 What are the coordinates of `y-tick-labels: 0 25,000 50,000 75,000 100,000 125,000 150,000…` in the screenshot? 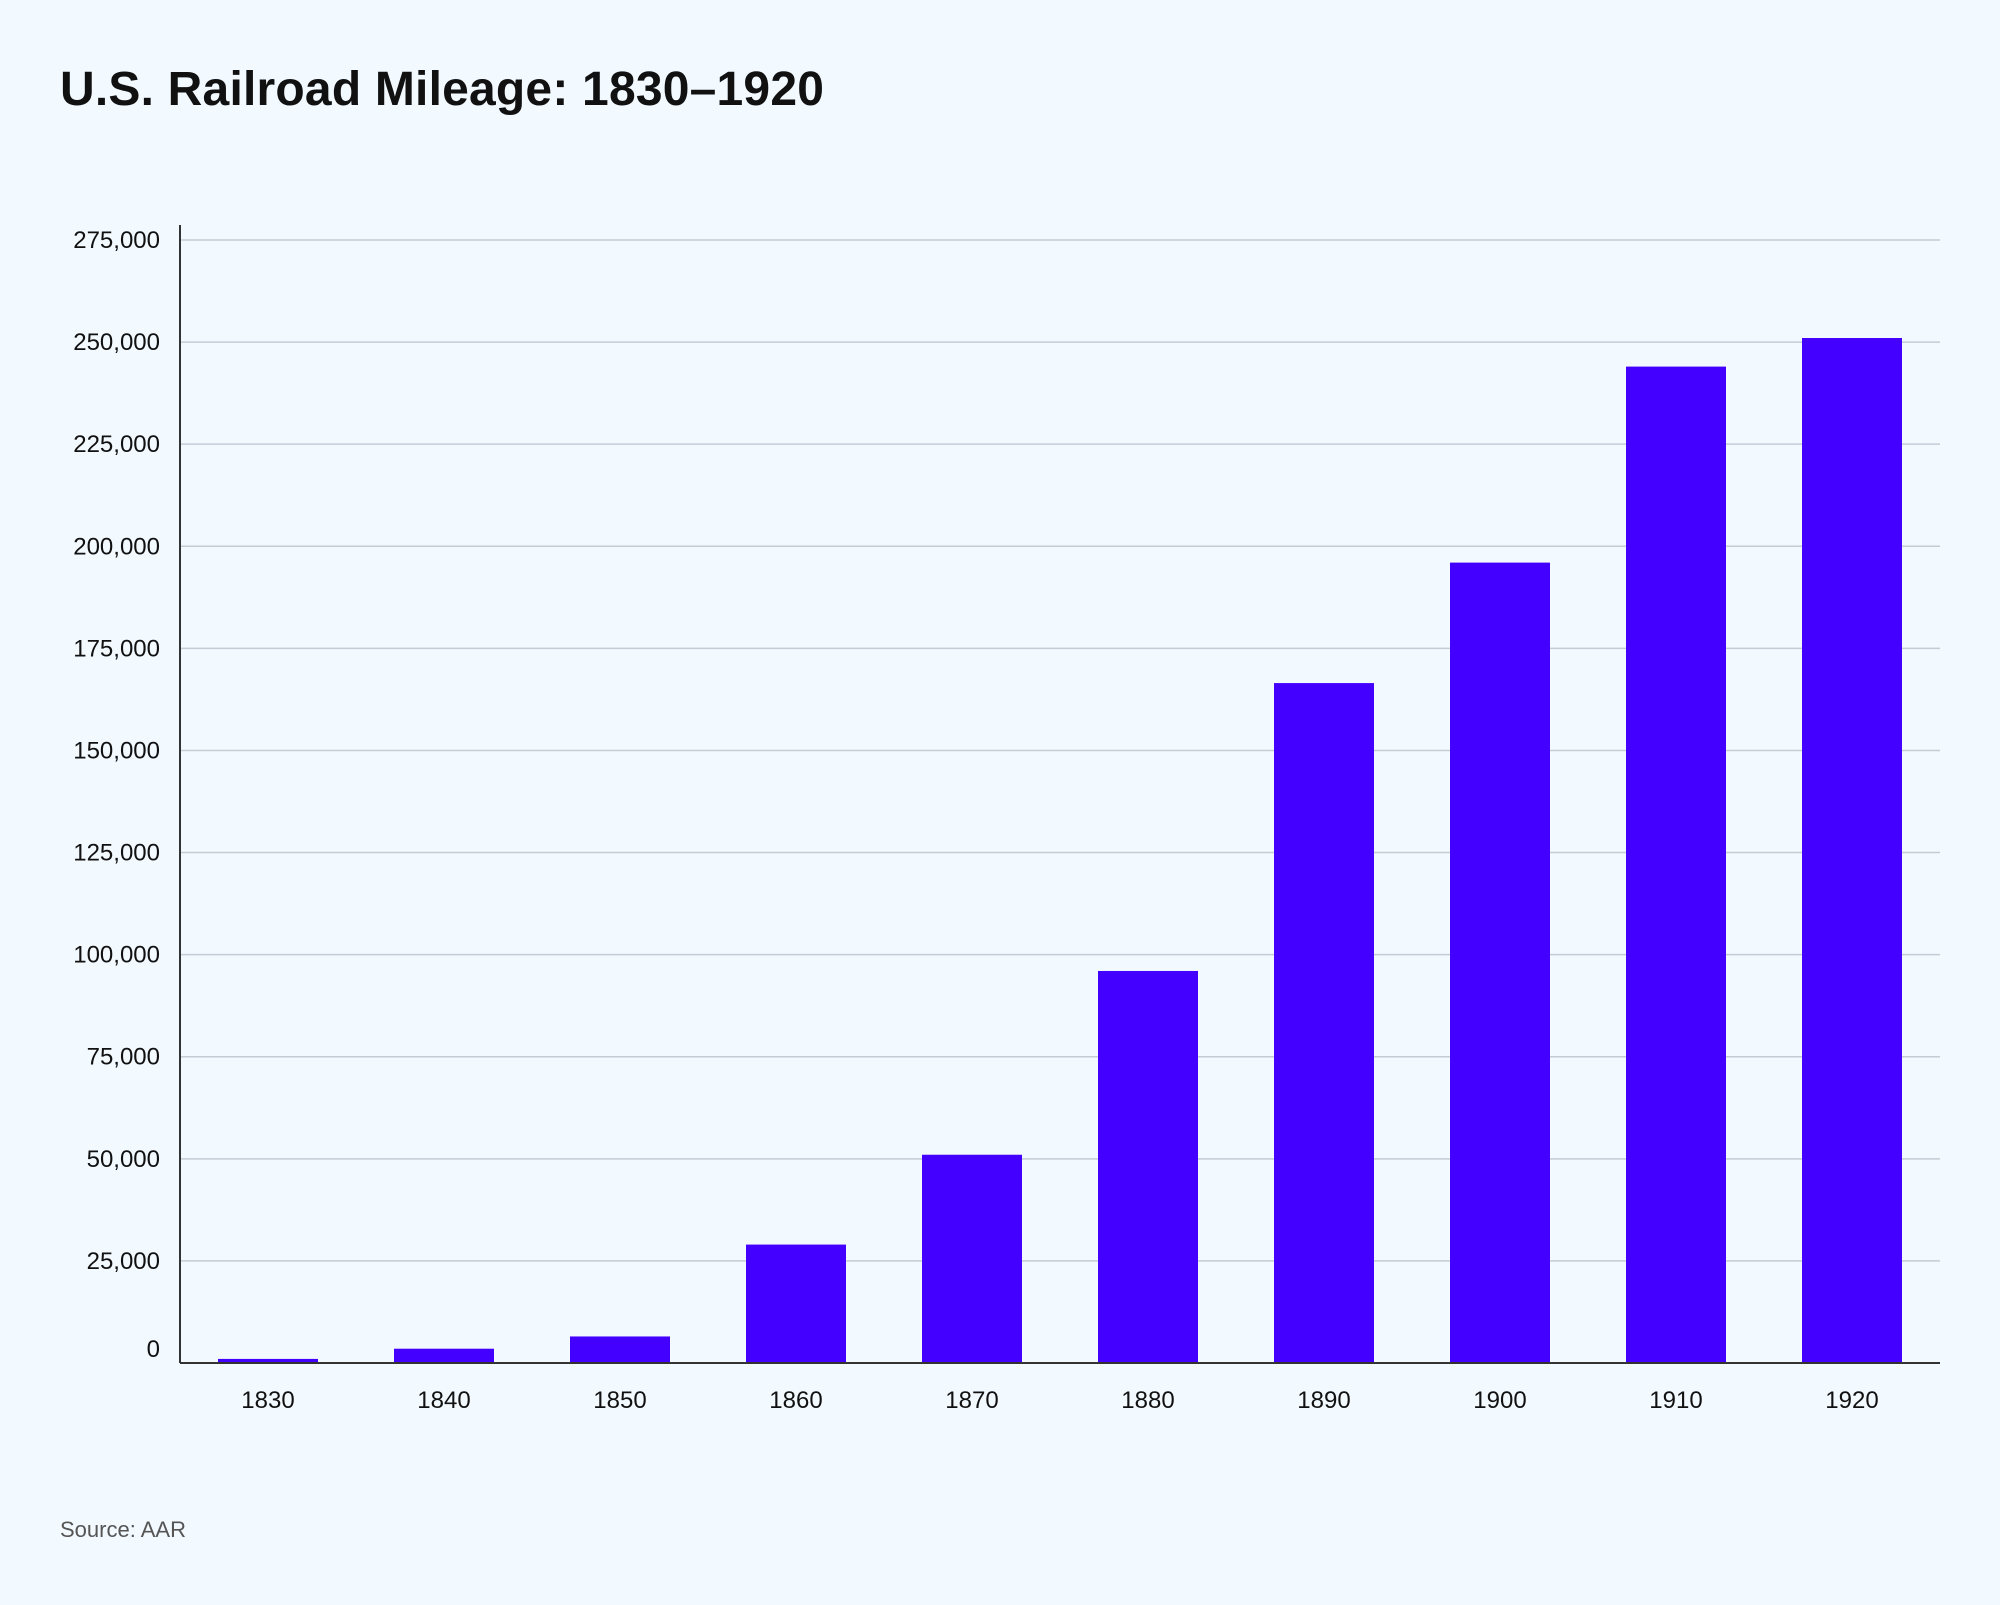 It's located at (116, 795).